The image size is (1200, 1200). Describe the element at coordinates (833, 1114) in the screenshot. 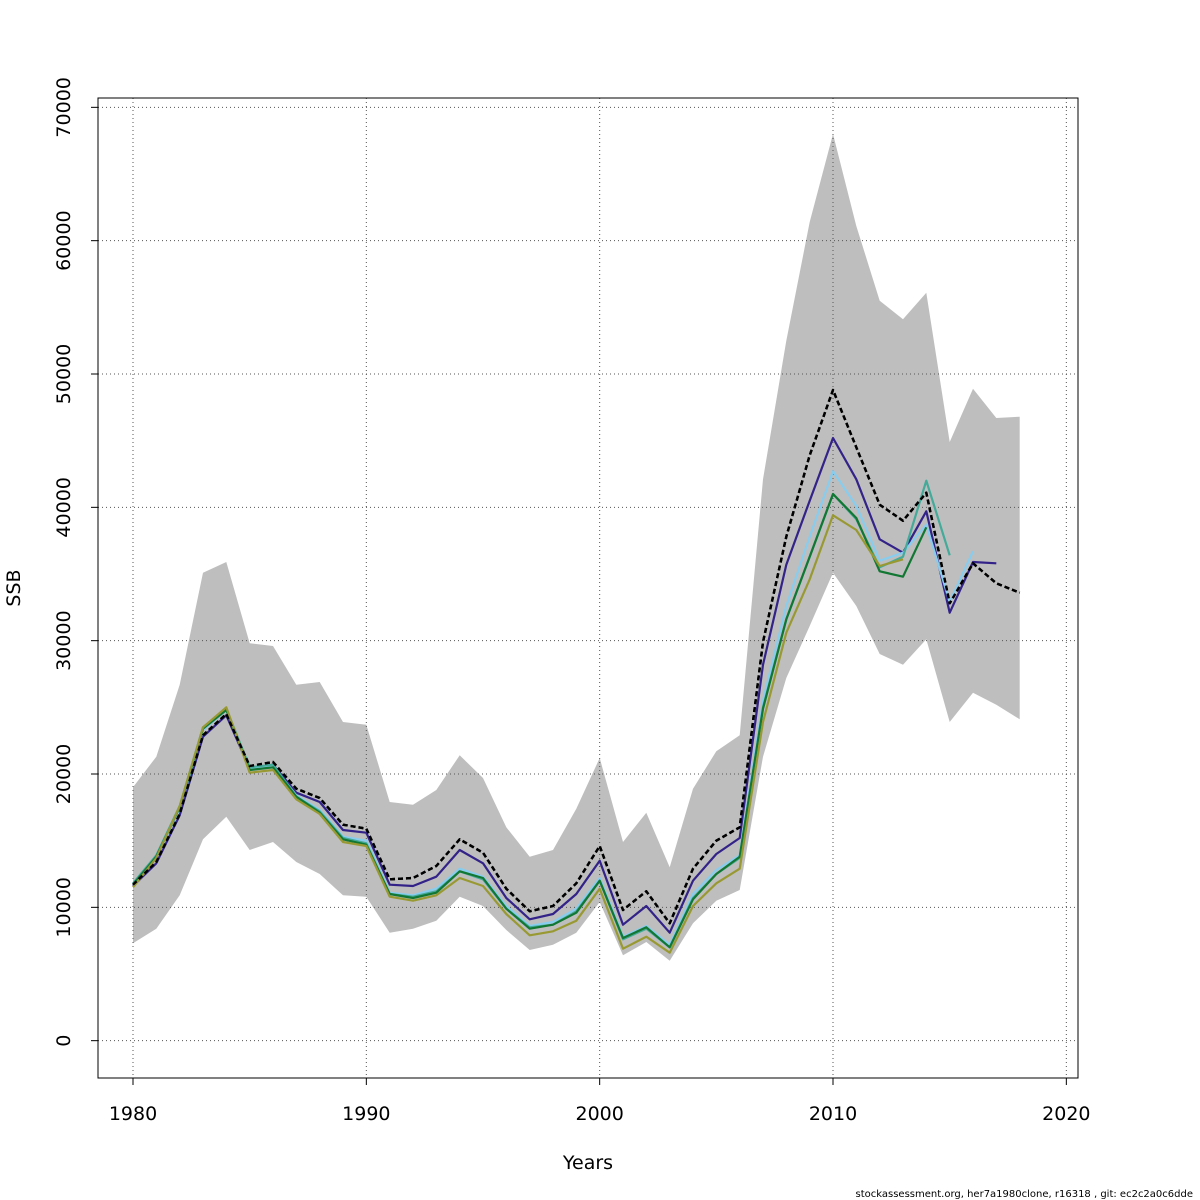

I see `x-tick-label: 2010` at that location.